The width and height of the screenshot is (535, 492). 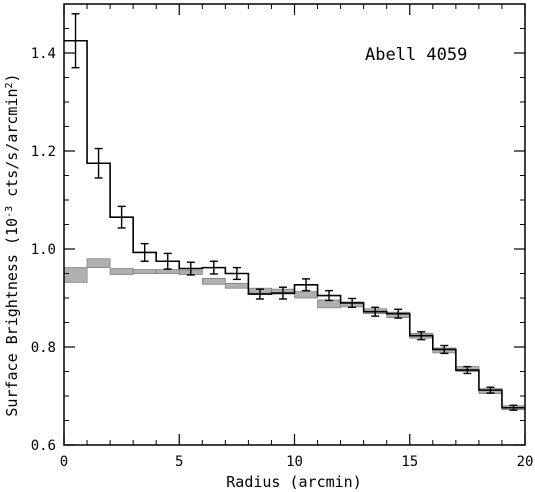 What do you see at coordinates (293, 482) in the screenshot?
I see `x-axis-title: Radius (arcmin)` at bounding box center [293, 482].